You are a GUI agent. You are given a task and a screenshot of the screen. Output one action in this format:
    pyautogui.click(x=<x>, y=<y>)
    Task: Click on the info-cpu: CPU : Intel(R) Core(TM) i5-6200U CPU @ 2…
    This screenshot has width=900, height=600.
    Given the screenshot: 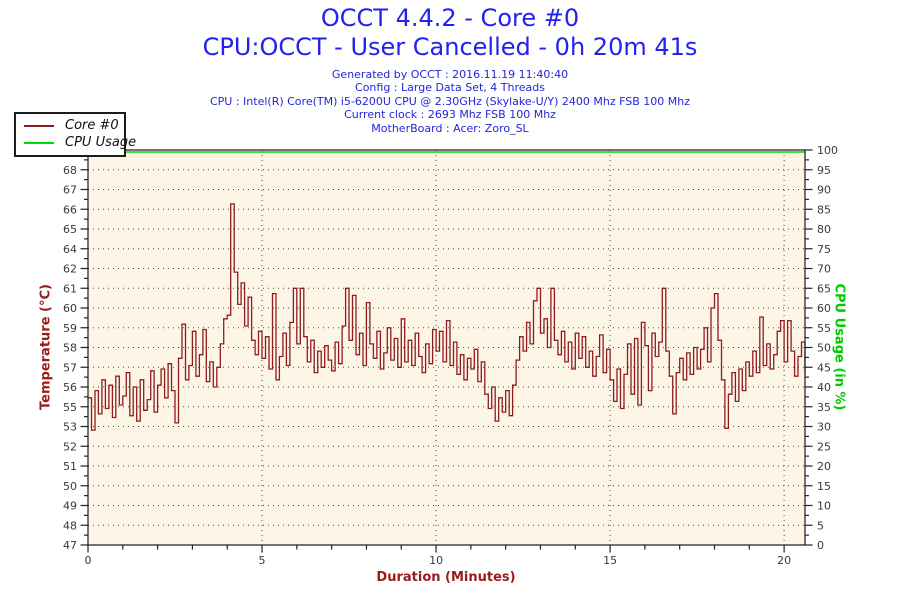 What is the action you would take?
    pyautogui.click(x=450, y=101)
    